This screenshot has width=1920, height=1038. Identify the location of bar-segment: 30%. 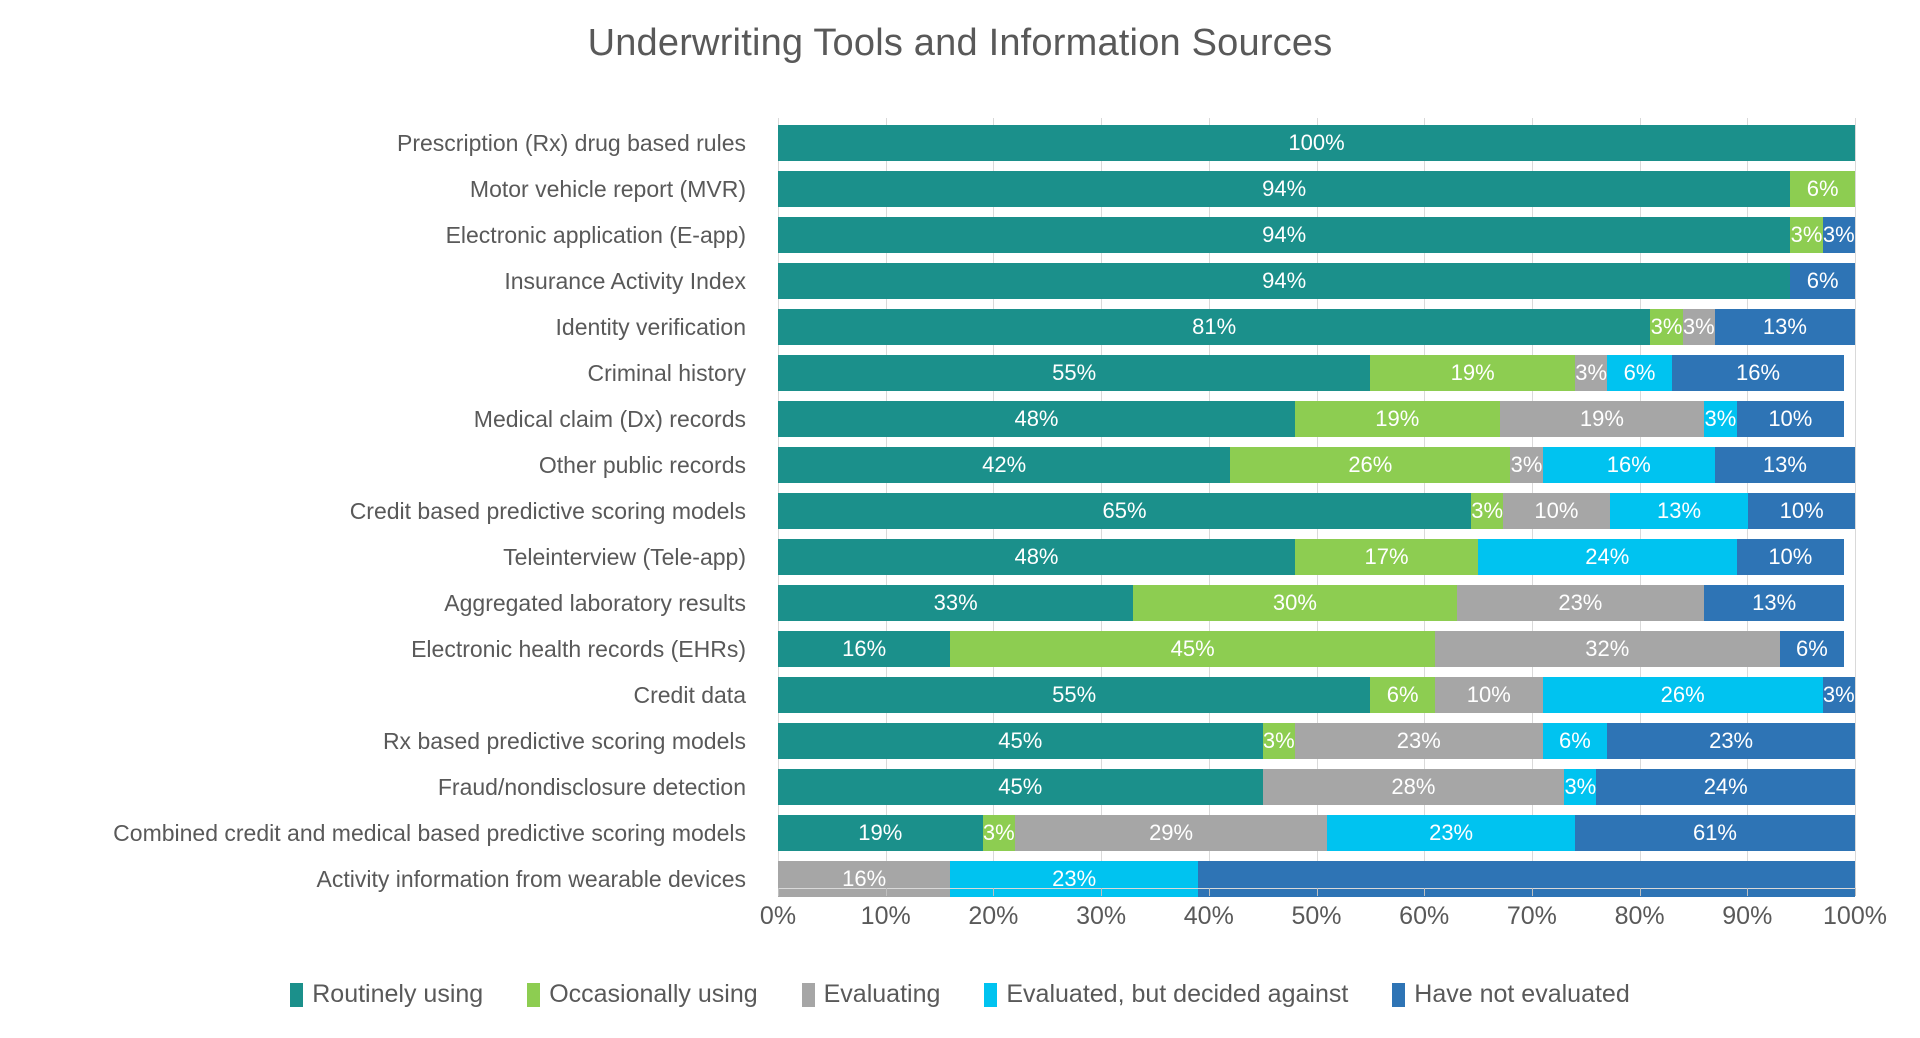
(1295, 603).